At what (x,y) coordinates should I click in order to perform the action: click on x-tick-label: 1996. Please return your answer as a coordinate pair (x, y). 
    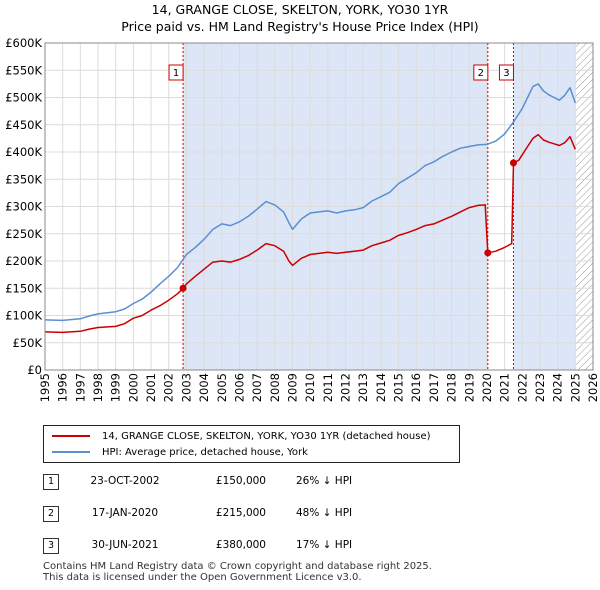
    Looking at the image, I should click on (63, 387).